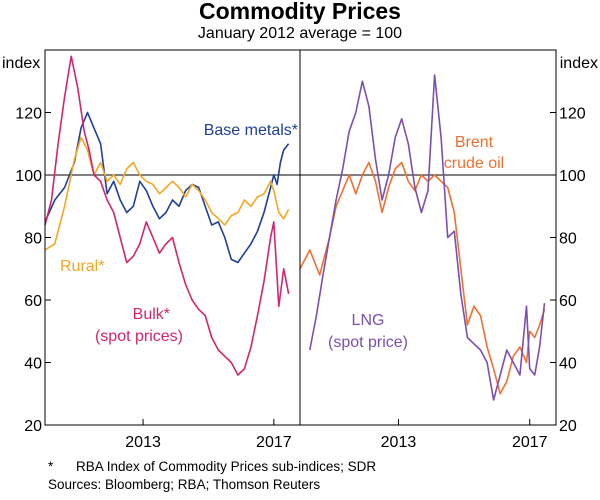  Describe the element at coordinates (21, 63) in the screenshot. I see `y-axis-label-left: index` at that location.